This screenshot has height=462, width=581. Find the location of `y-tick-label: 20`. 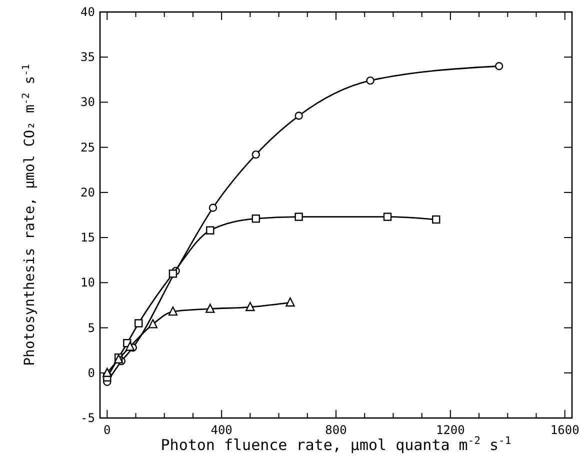

y-tick-label: 20 is located at coordinates (87, 192).